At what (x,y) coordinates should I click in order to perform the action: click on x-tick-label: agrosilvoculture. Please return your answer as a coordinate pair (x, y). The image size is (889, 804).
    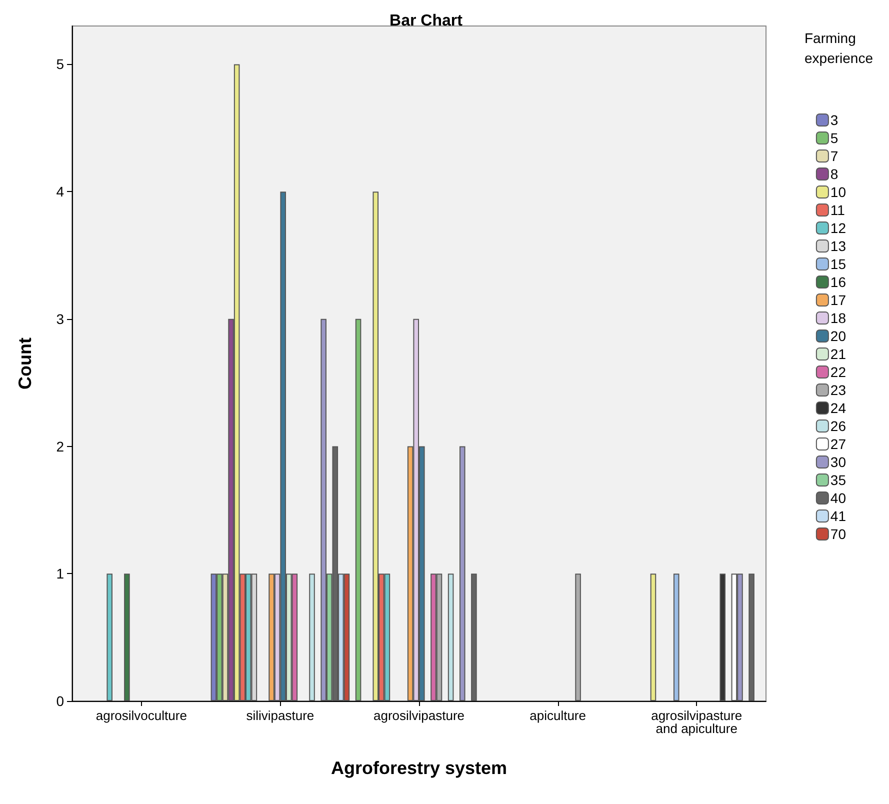
    Looking at the image, I should click on (141, 715).